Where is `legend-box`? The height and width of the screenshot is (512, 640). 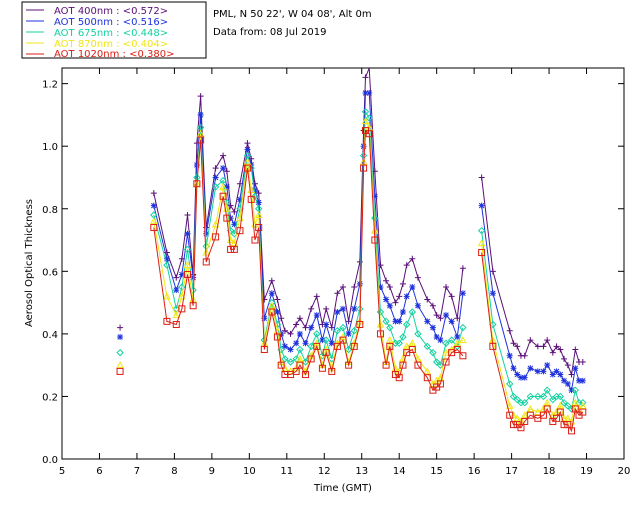 legend-box is located at coordinates (114, 30).